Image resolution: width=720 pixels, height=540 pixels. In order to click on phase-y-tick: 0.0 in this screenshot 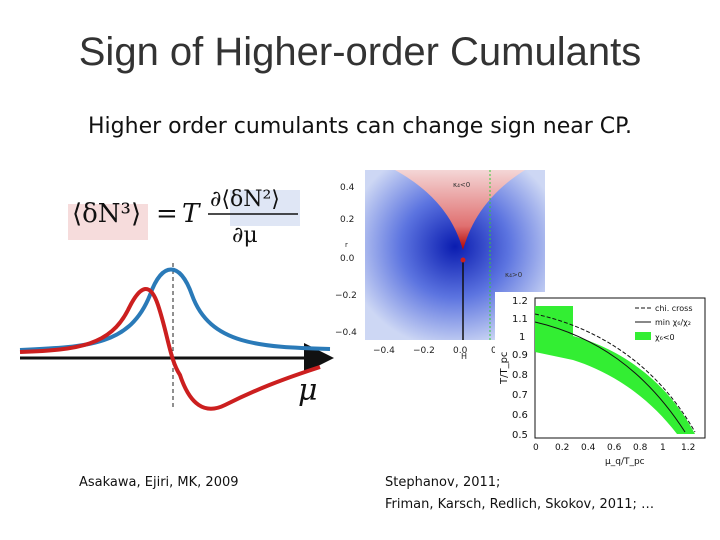, I will do `click(347, 259)`.